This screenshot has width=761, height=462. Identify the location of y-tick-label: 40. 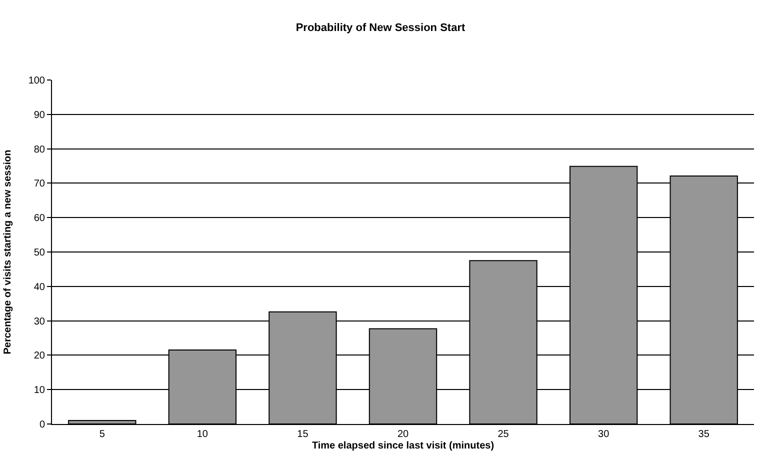
(40, 287).